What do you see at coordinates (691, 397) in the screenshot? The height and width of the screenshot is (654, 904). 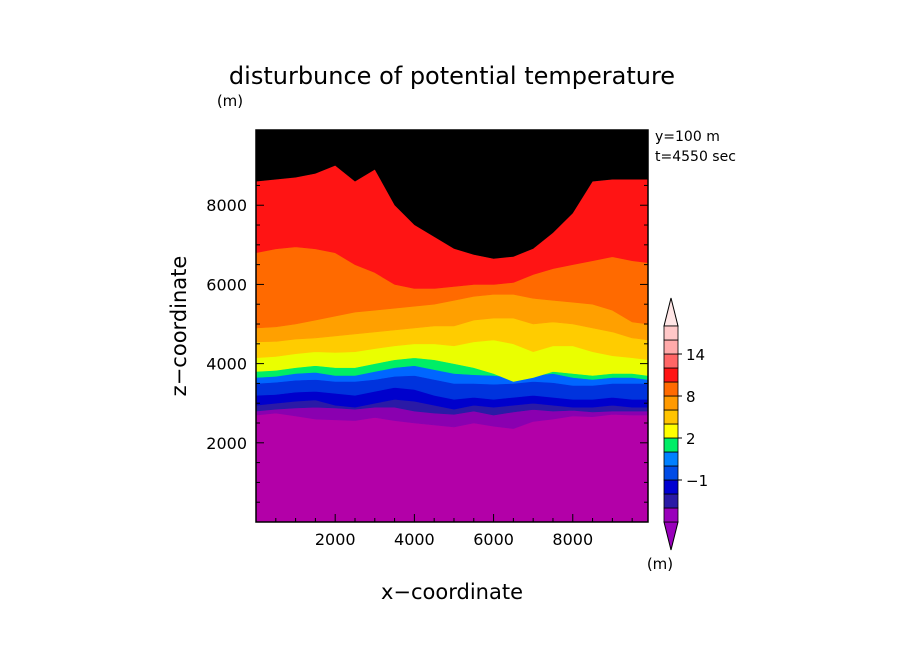 I see `colorbar-tick-label: 8` at bounding box center [691, 397].